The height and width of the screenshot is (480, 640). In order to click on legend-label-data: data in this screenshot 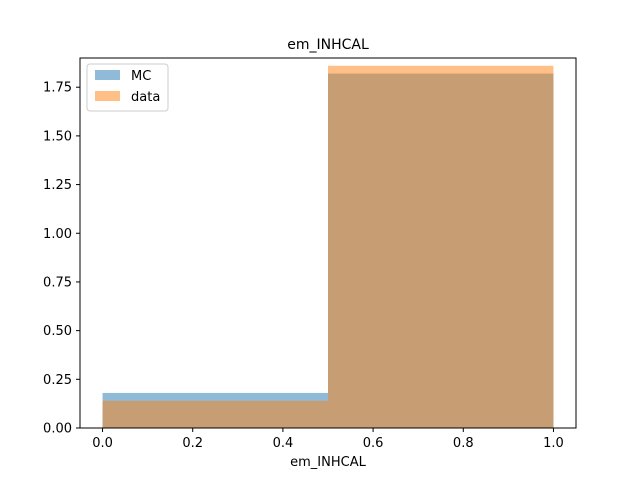, I will do `click(145, 97)`.